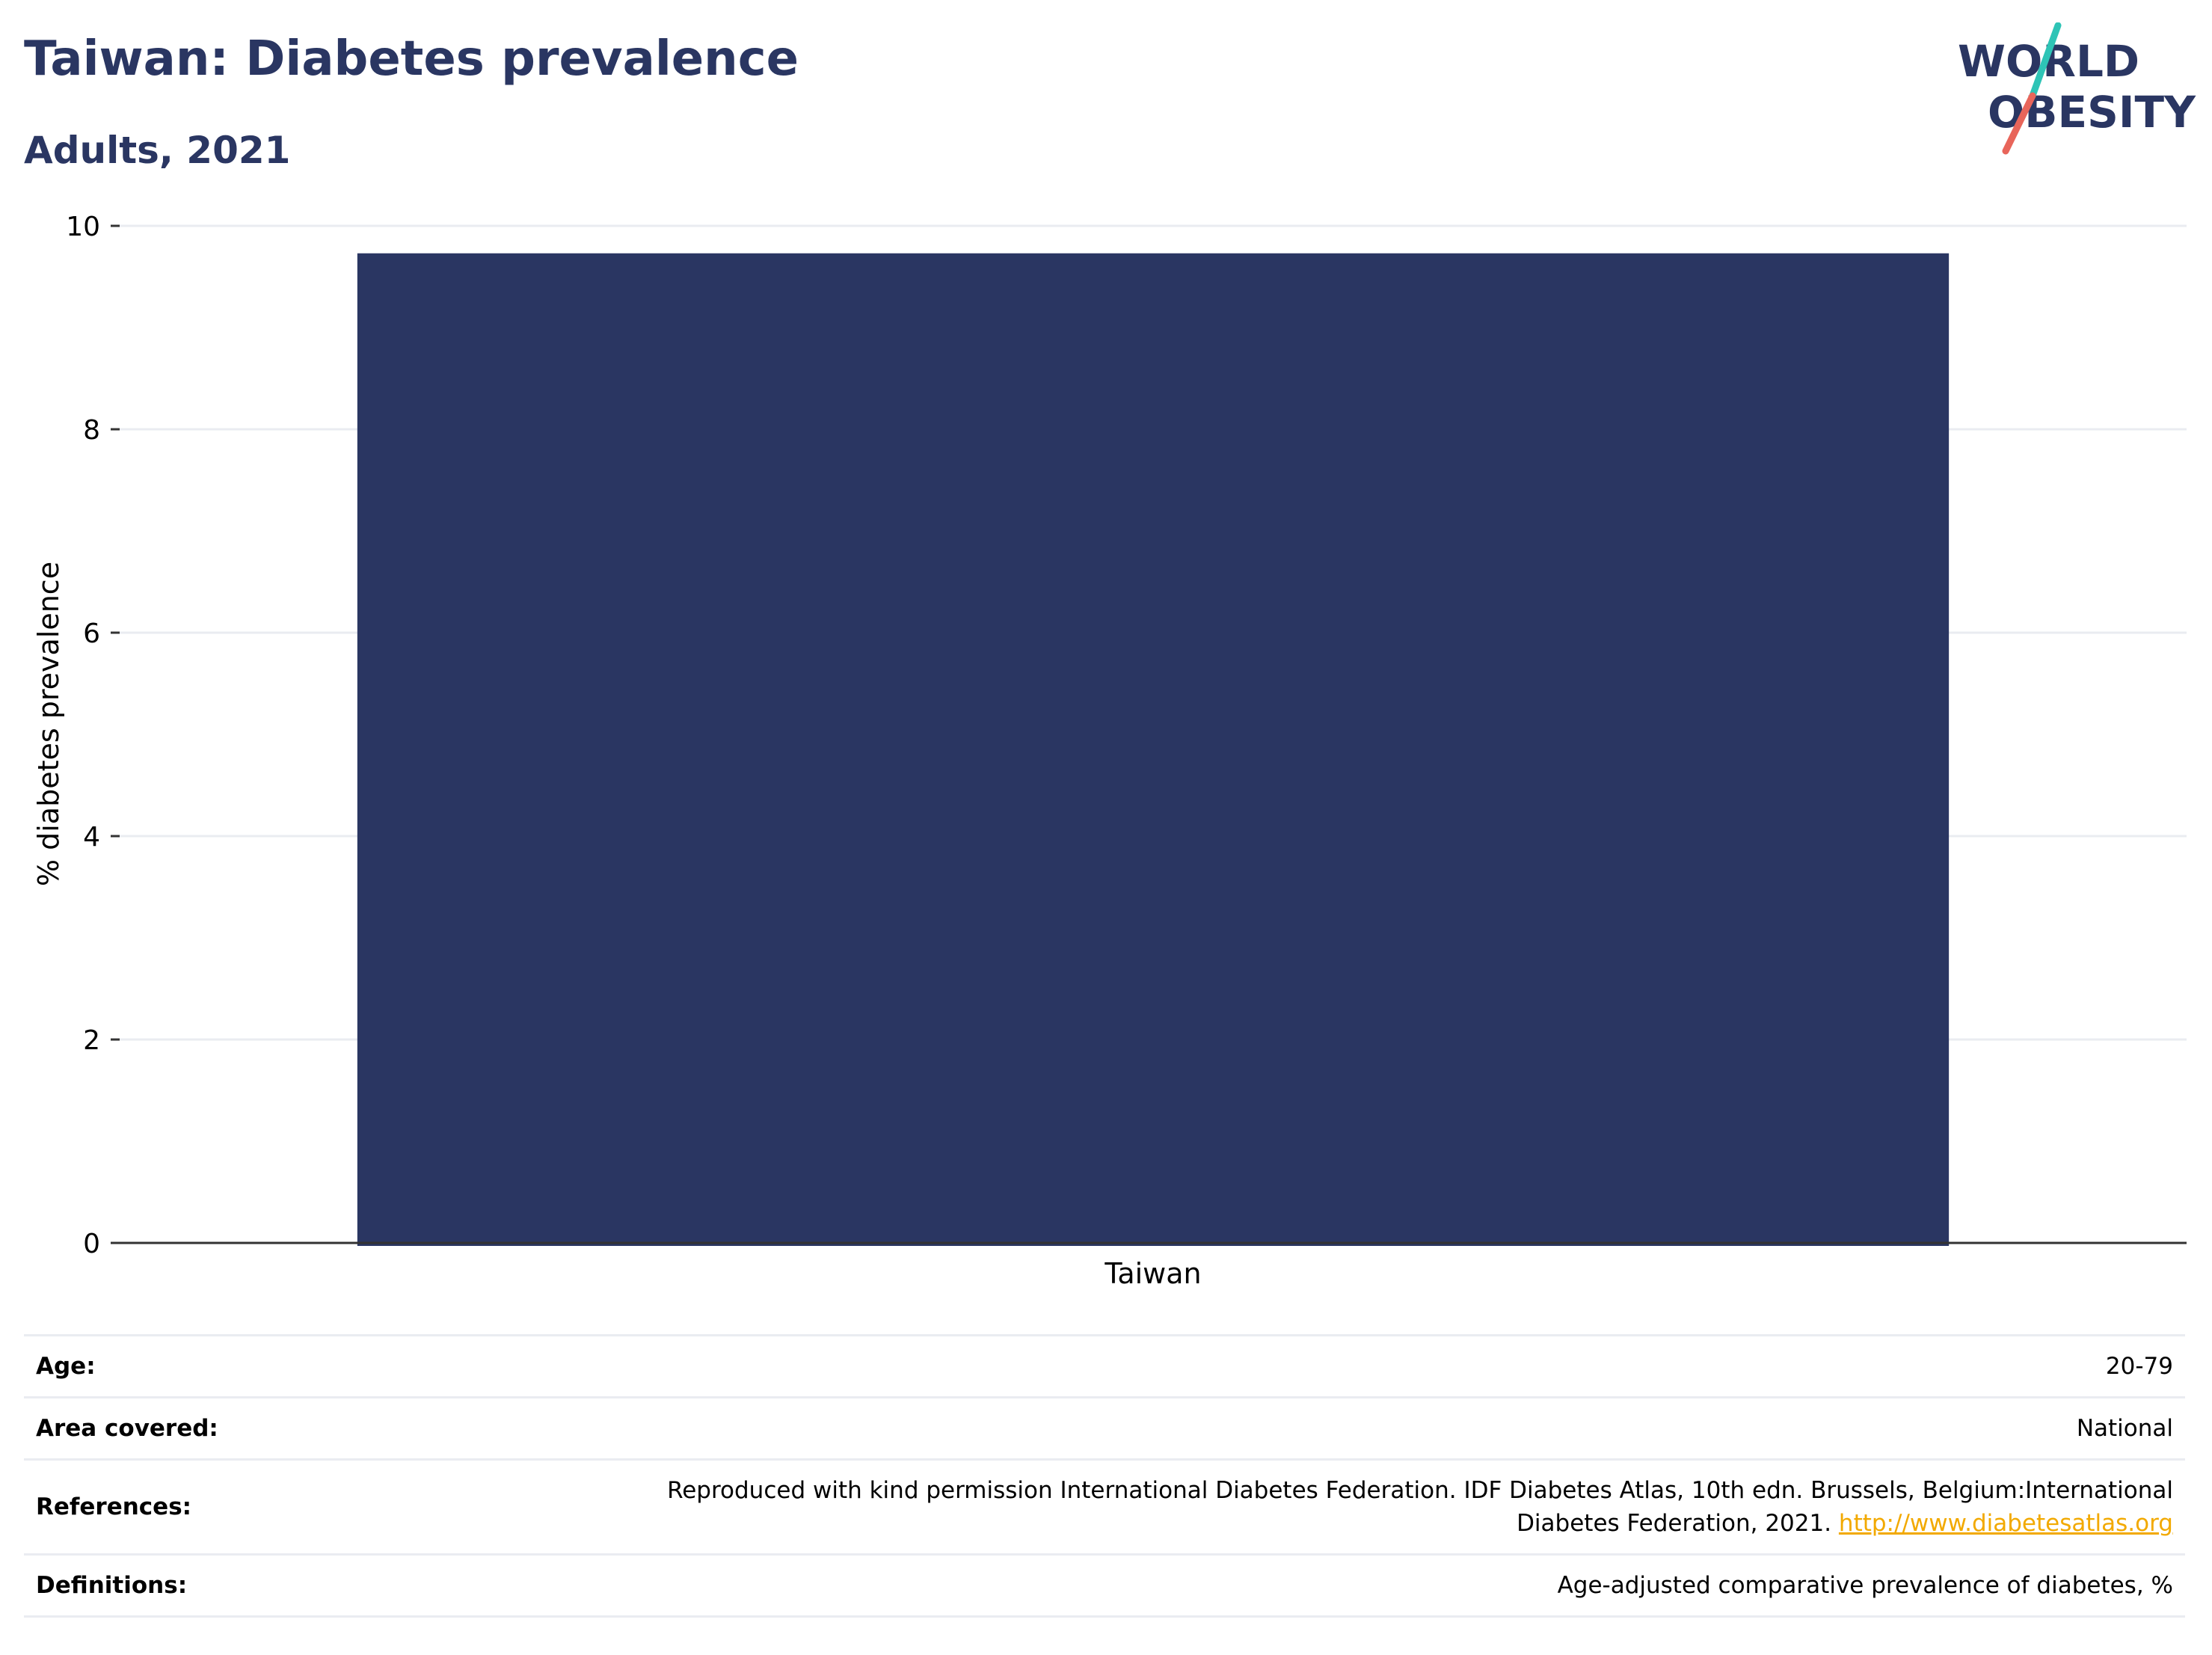 This screenshot has width=2212, height=1655. I want to click on x-tick-label: Taiwan, so click(1152, 1273).